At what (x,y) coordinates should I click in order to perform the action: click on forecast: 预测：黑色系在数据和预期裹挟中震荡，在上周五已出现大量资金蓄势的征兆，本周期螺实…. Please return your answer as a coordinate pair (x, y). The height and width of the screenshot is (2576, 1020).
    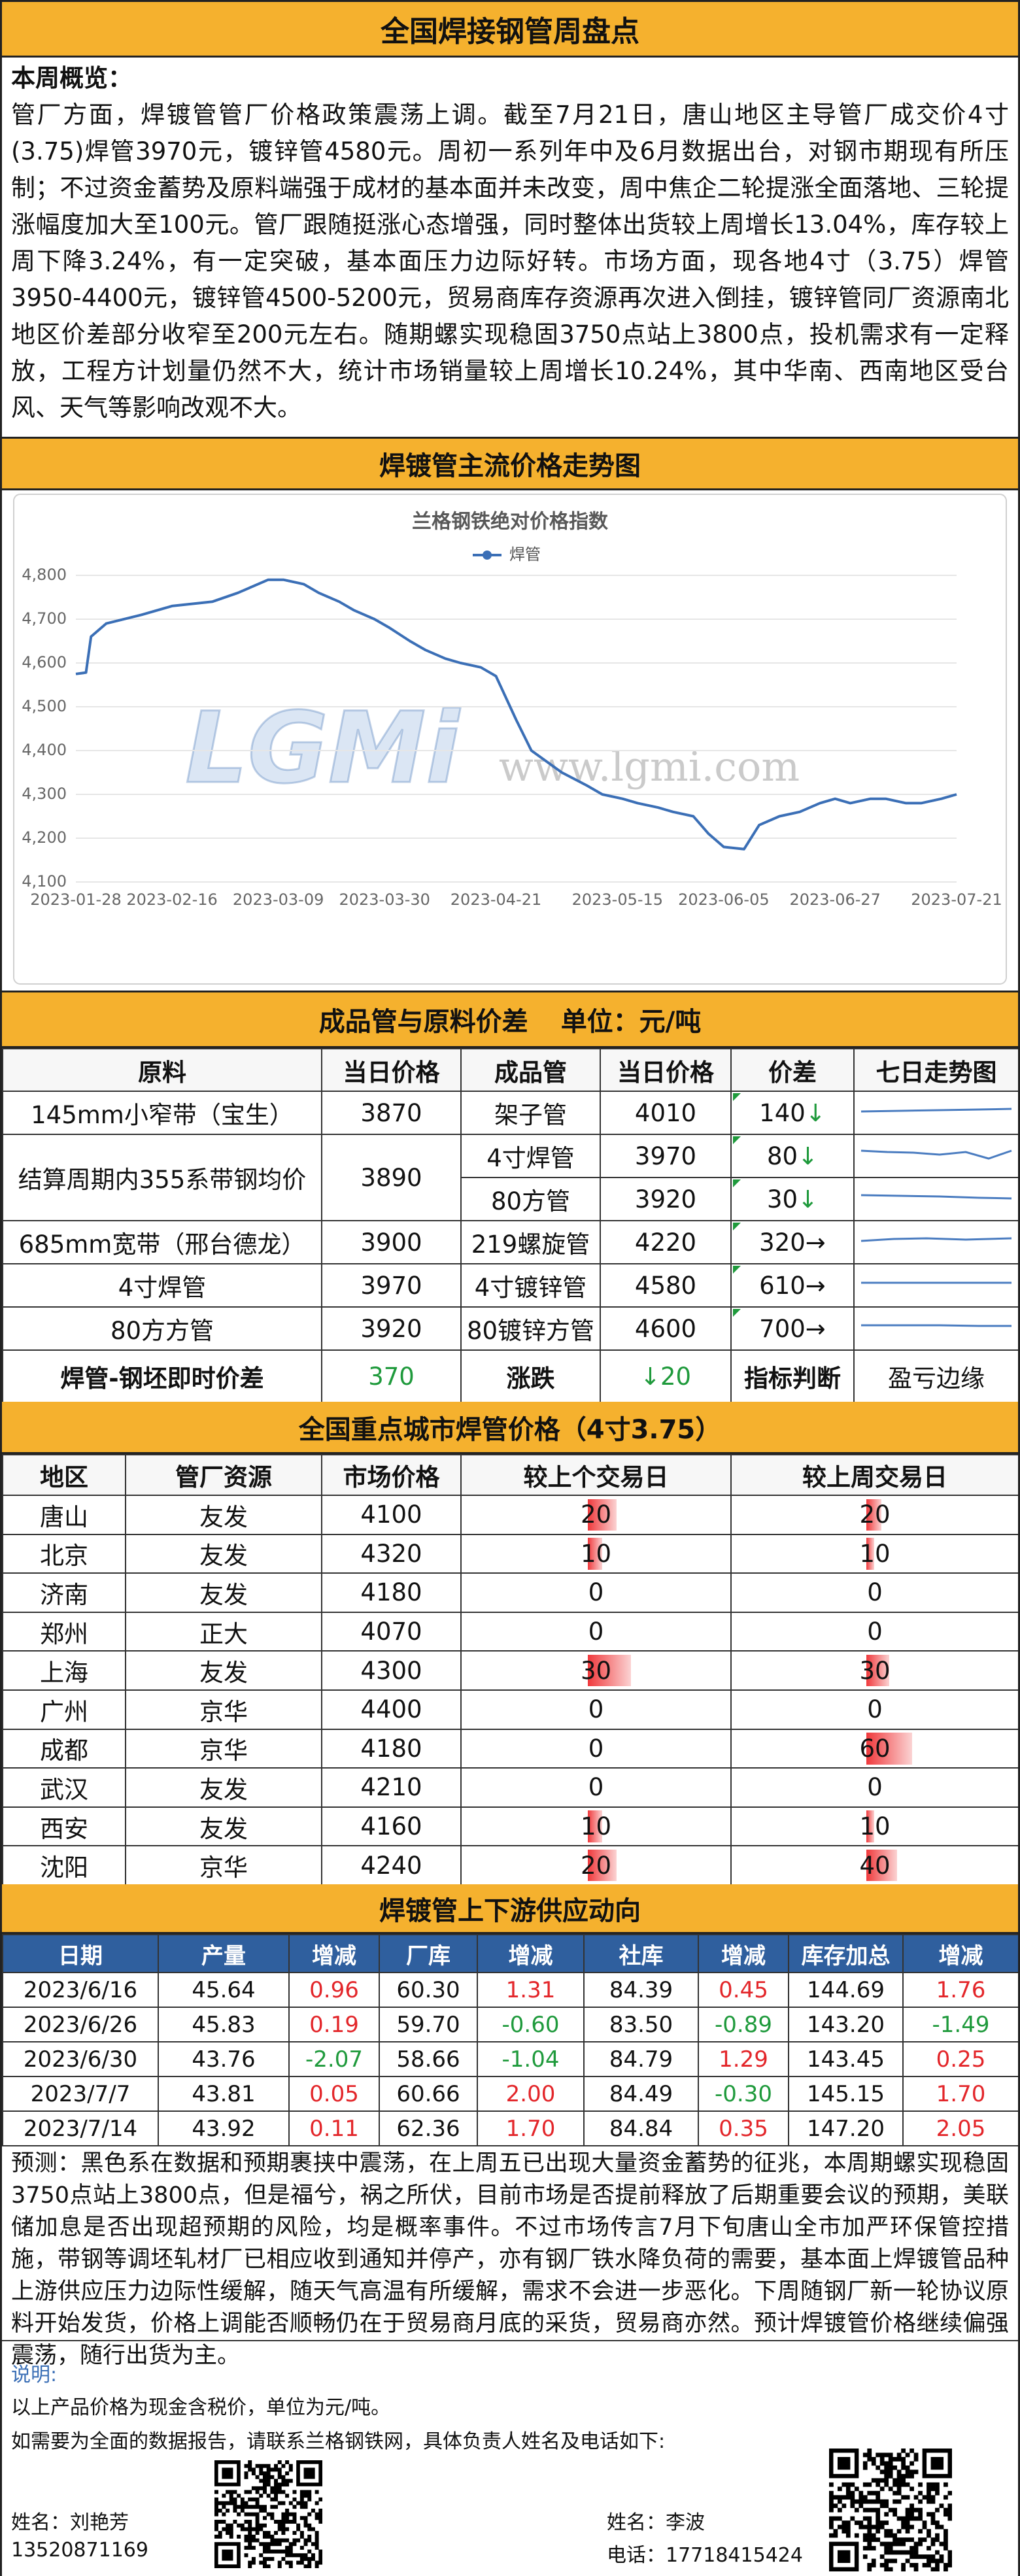
    Looking at the image, I should click on (510, 2257).